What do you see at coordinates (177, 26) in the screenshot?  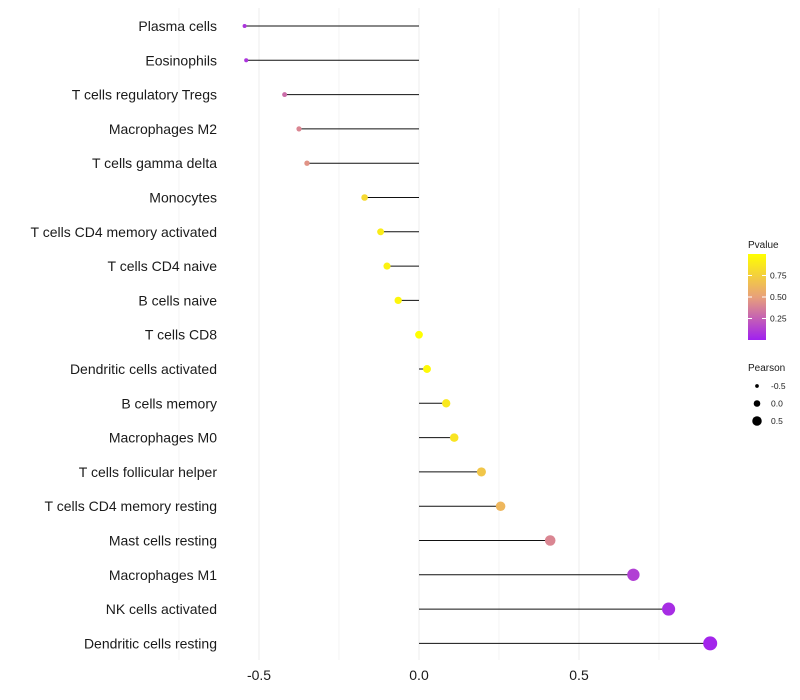 I see `y-axis-label: Plasma cells` at bounding box center [177, 26].